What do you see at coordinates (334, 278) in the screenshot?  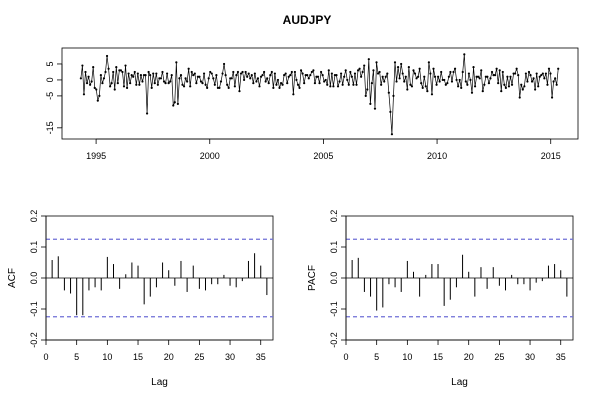 I see `y-tick-label: 0.0` at bounding box center [334, 278].